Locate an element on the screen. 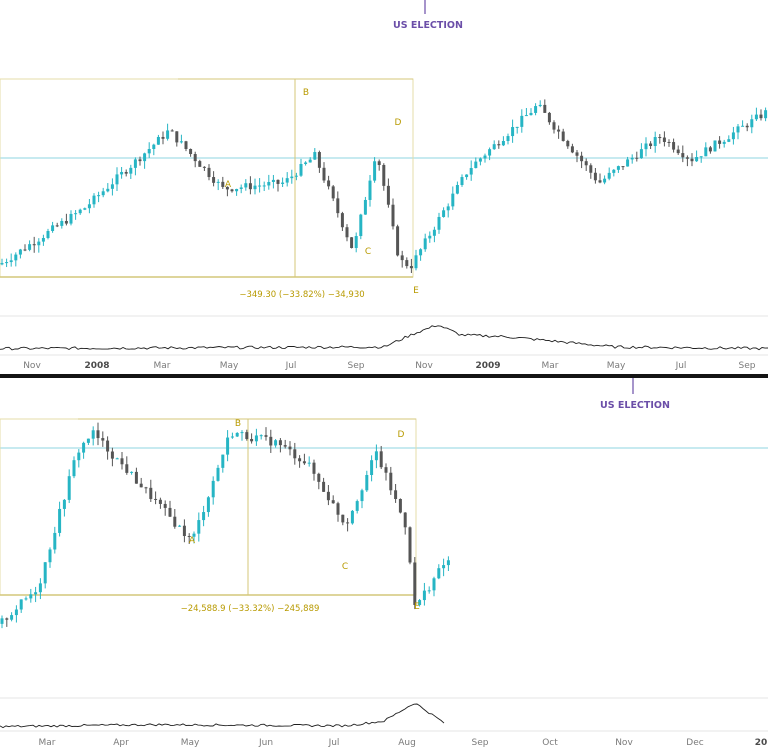 This screenshot has height=750, width=768. bottom-x-tick: Aug is located at coordinates (407, 743).